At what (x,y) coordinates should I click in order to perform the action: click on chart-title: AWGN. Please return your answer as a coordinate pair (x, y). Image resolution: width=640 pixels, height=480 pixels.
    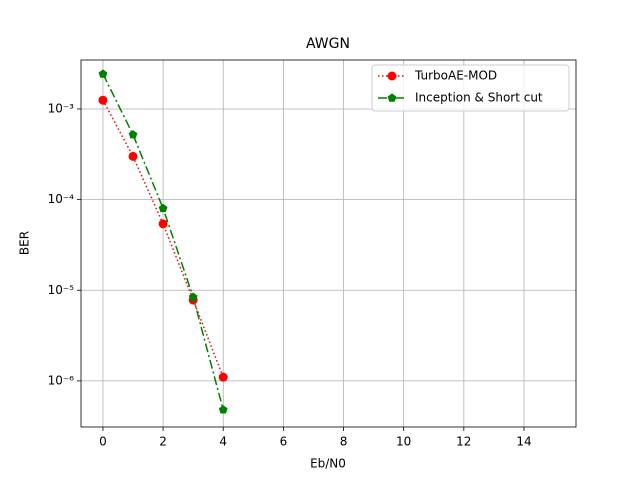
    Looking at the image, I should click on (328, 44).